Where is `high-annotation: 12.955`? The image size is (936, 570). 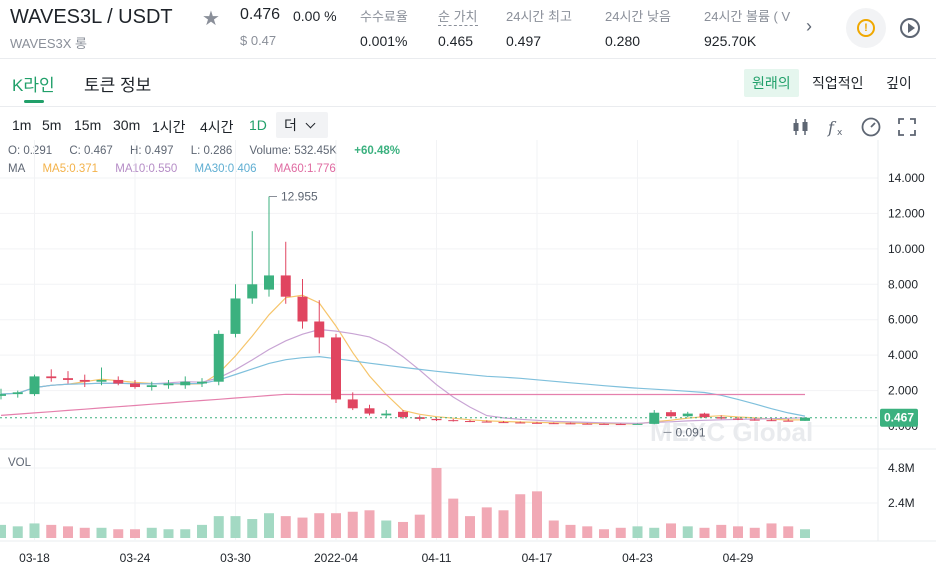
high-annotation: 12.955 is located at coordinates (299, 197).